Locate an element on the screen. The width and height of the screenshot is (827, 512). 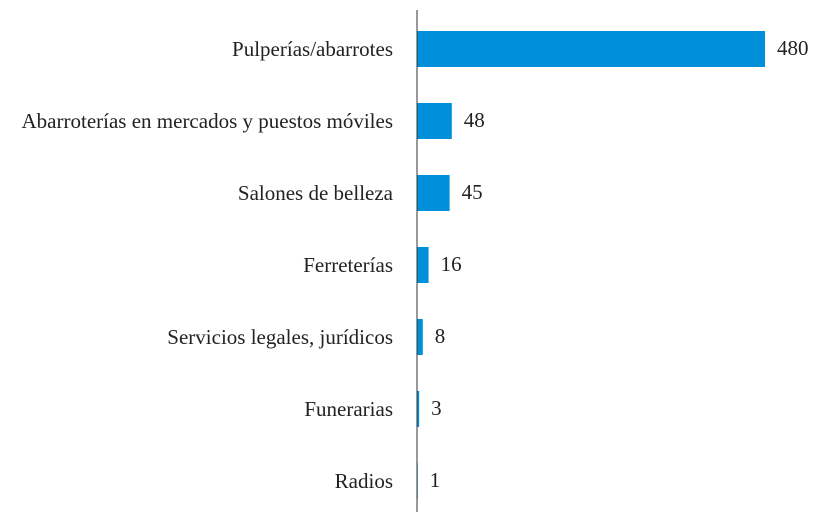
value-label: 16 is located at coordinates (451, 264).